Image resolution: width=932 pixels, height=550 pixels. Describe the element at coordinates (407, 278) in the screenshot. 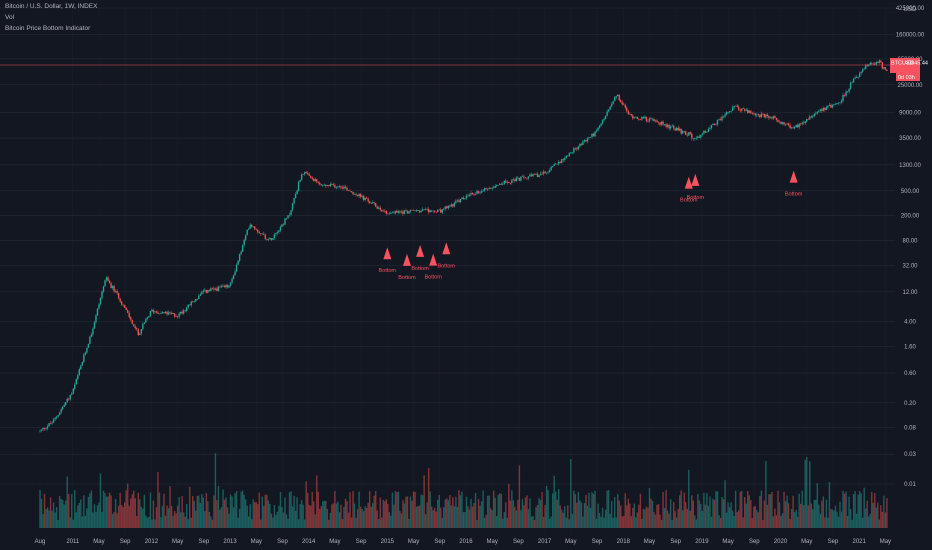

I see `bottom-signal-label: Bottom` at that location.